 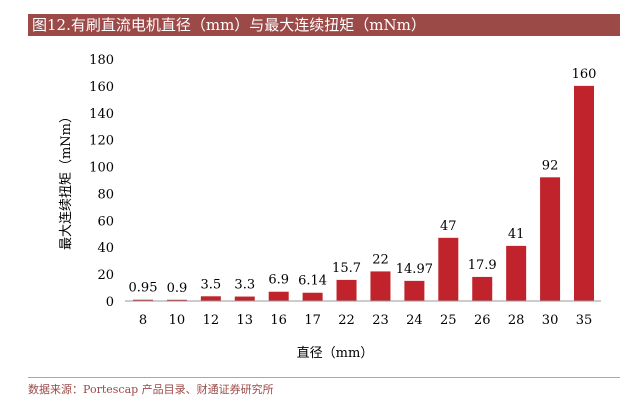 I want to click on data-label: 3.3, so click(x=244, y=285).